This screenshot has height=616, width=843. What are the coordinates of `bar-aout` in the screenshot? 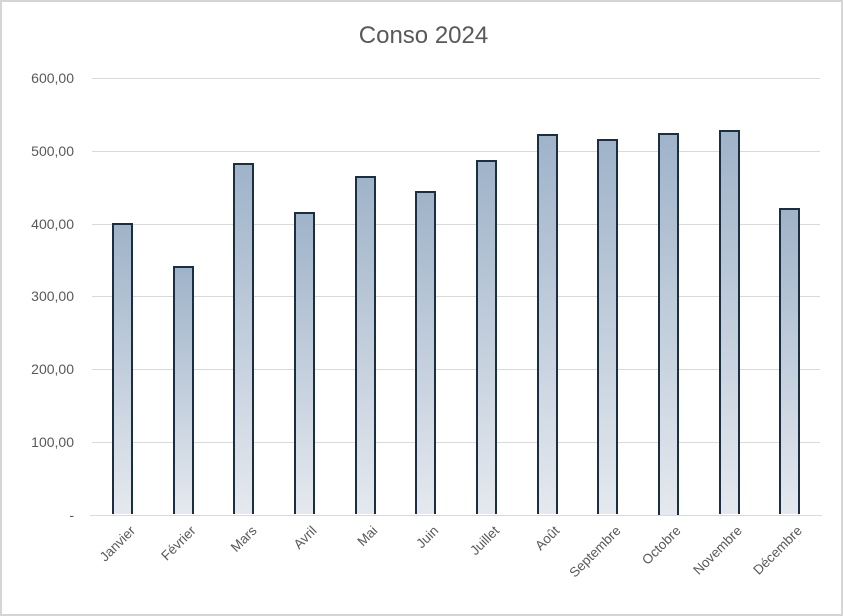 It's located at (547, 324).